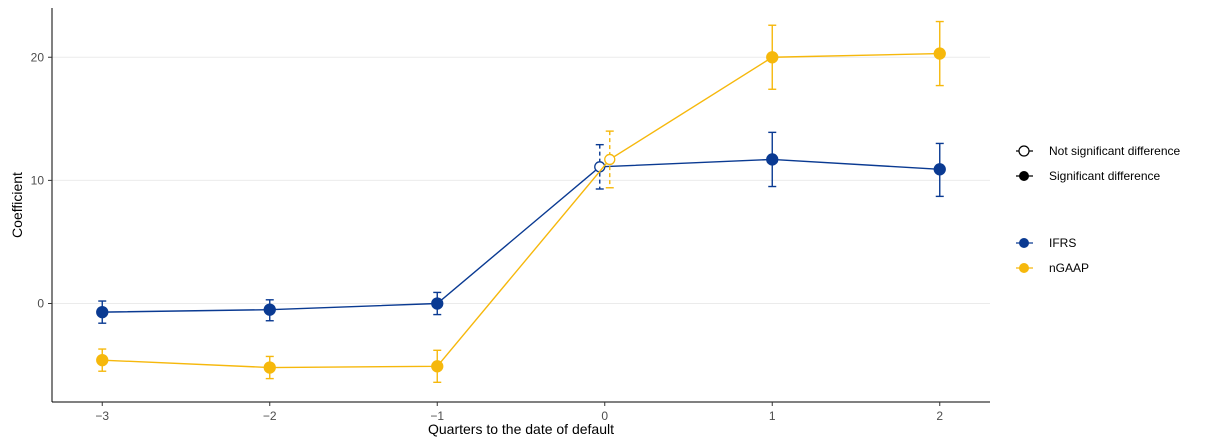 The image size is (1205, 441). I want to click on ifrs-marker, so click(1024, 243).